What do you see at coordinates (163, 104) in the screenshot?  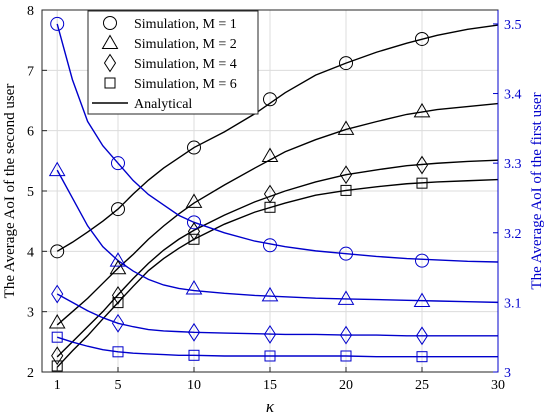 I see `legend-entry-label: Analytical` at bounding box center [163, 104].